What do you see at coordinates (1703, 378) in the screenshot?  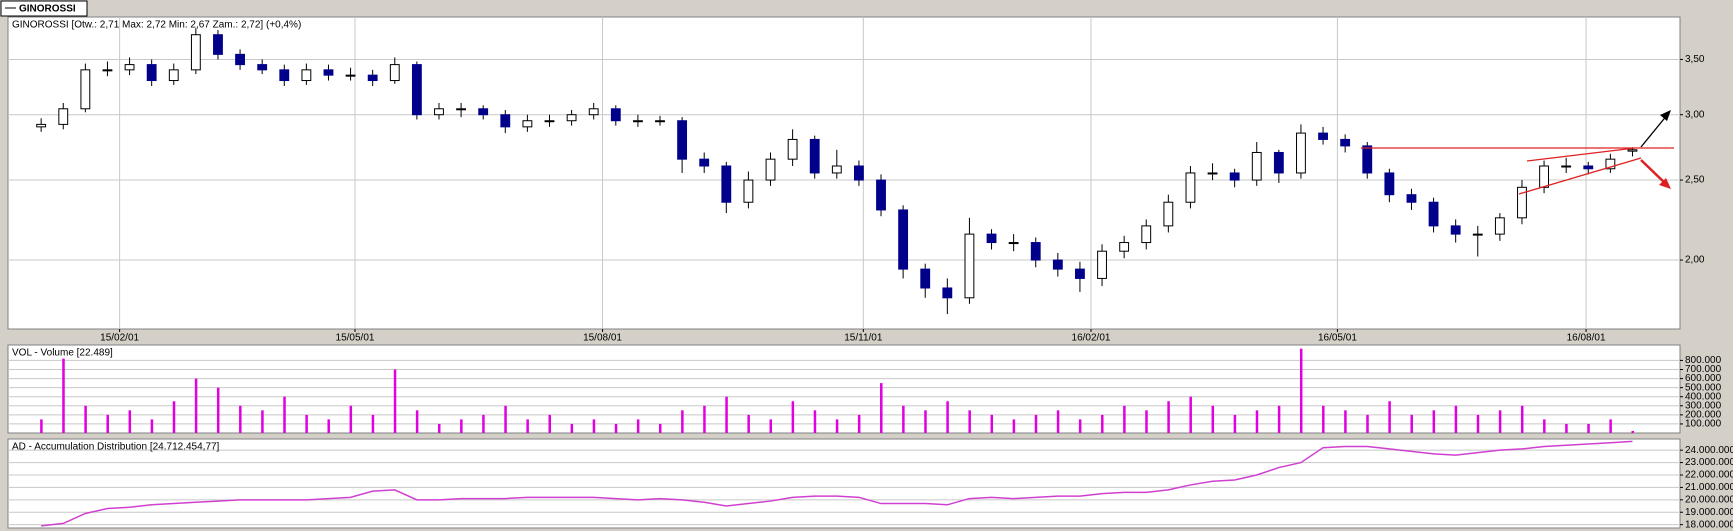 I see `y-tick-label: 600.000` at bounding box center [1703, 378].